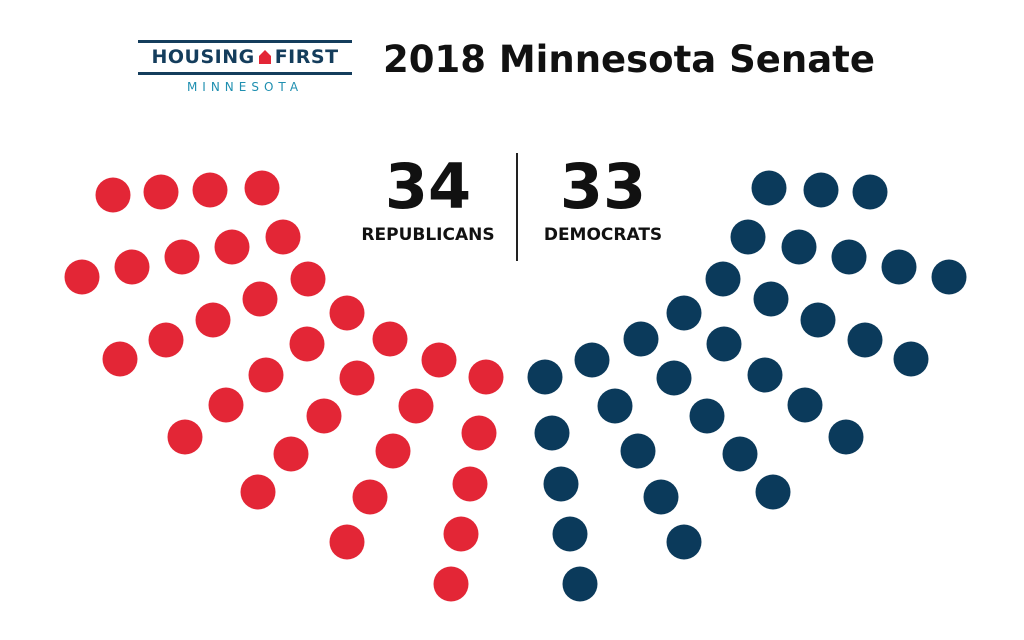 The height and width of the screenshot is (640, 1024). I want to click on republican-label: REPUBLICANS, so click(428, 235).